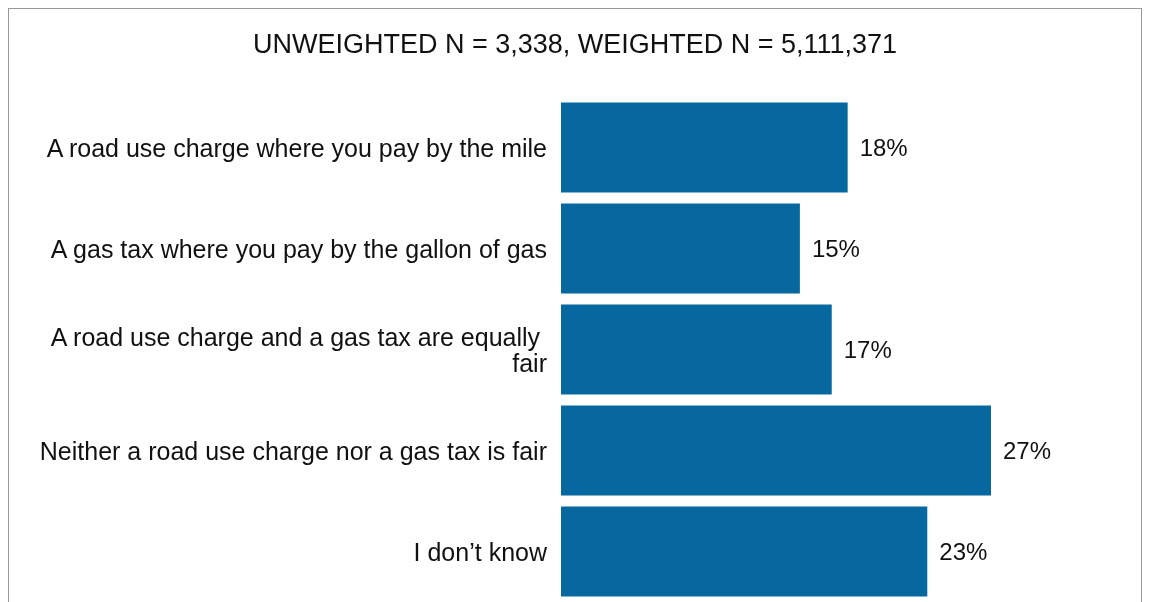 This screenshot has width=1150, height=602. I want to click on y-tick-label: A road use charge and a gas tax are equally fair, so click(298, 349).